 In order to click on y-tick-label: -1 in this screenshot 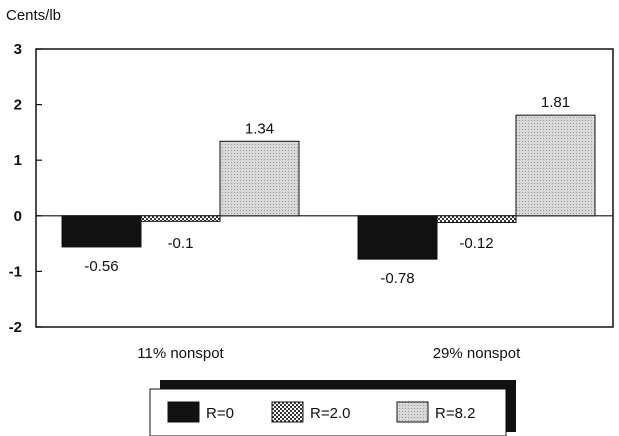, I will do `click(15, 271)`.